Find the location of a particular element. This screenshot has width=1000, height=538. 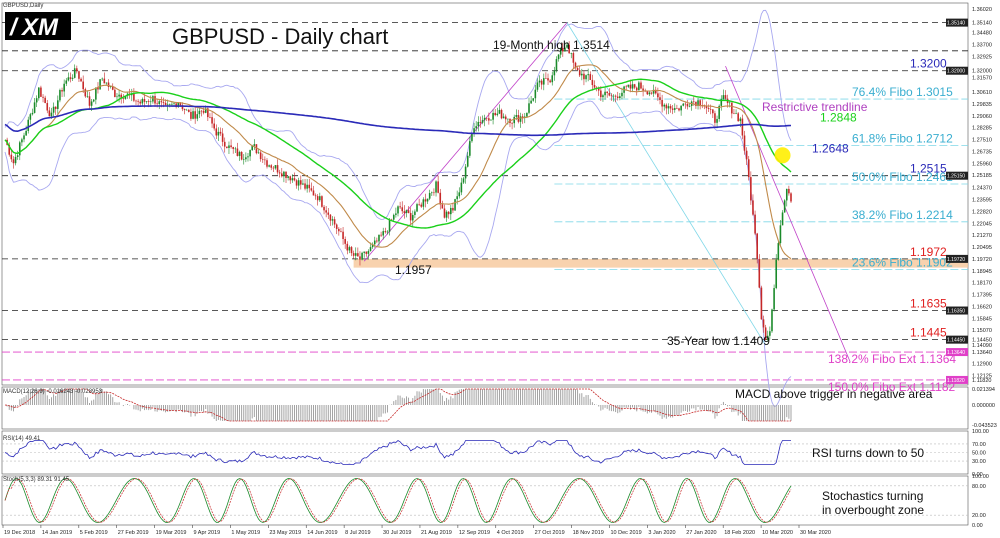

rsi-tick-1: 70.00 is located at coordinates (979, 445).